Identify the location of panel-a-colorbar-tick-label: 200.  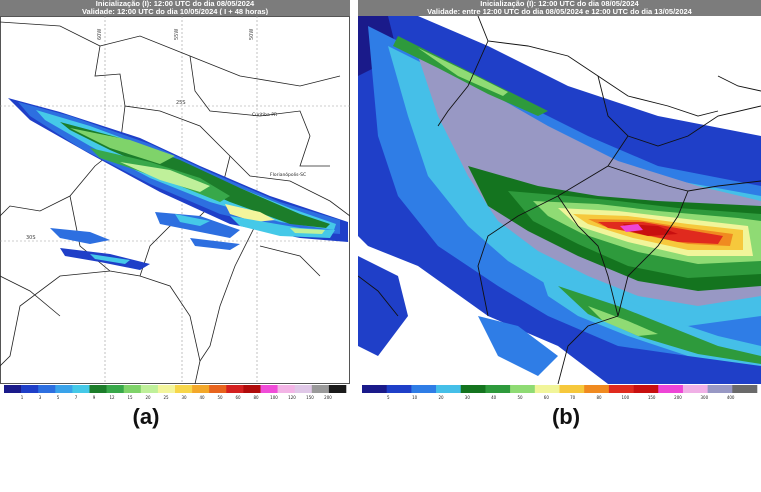
(328, 397).